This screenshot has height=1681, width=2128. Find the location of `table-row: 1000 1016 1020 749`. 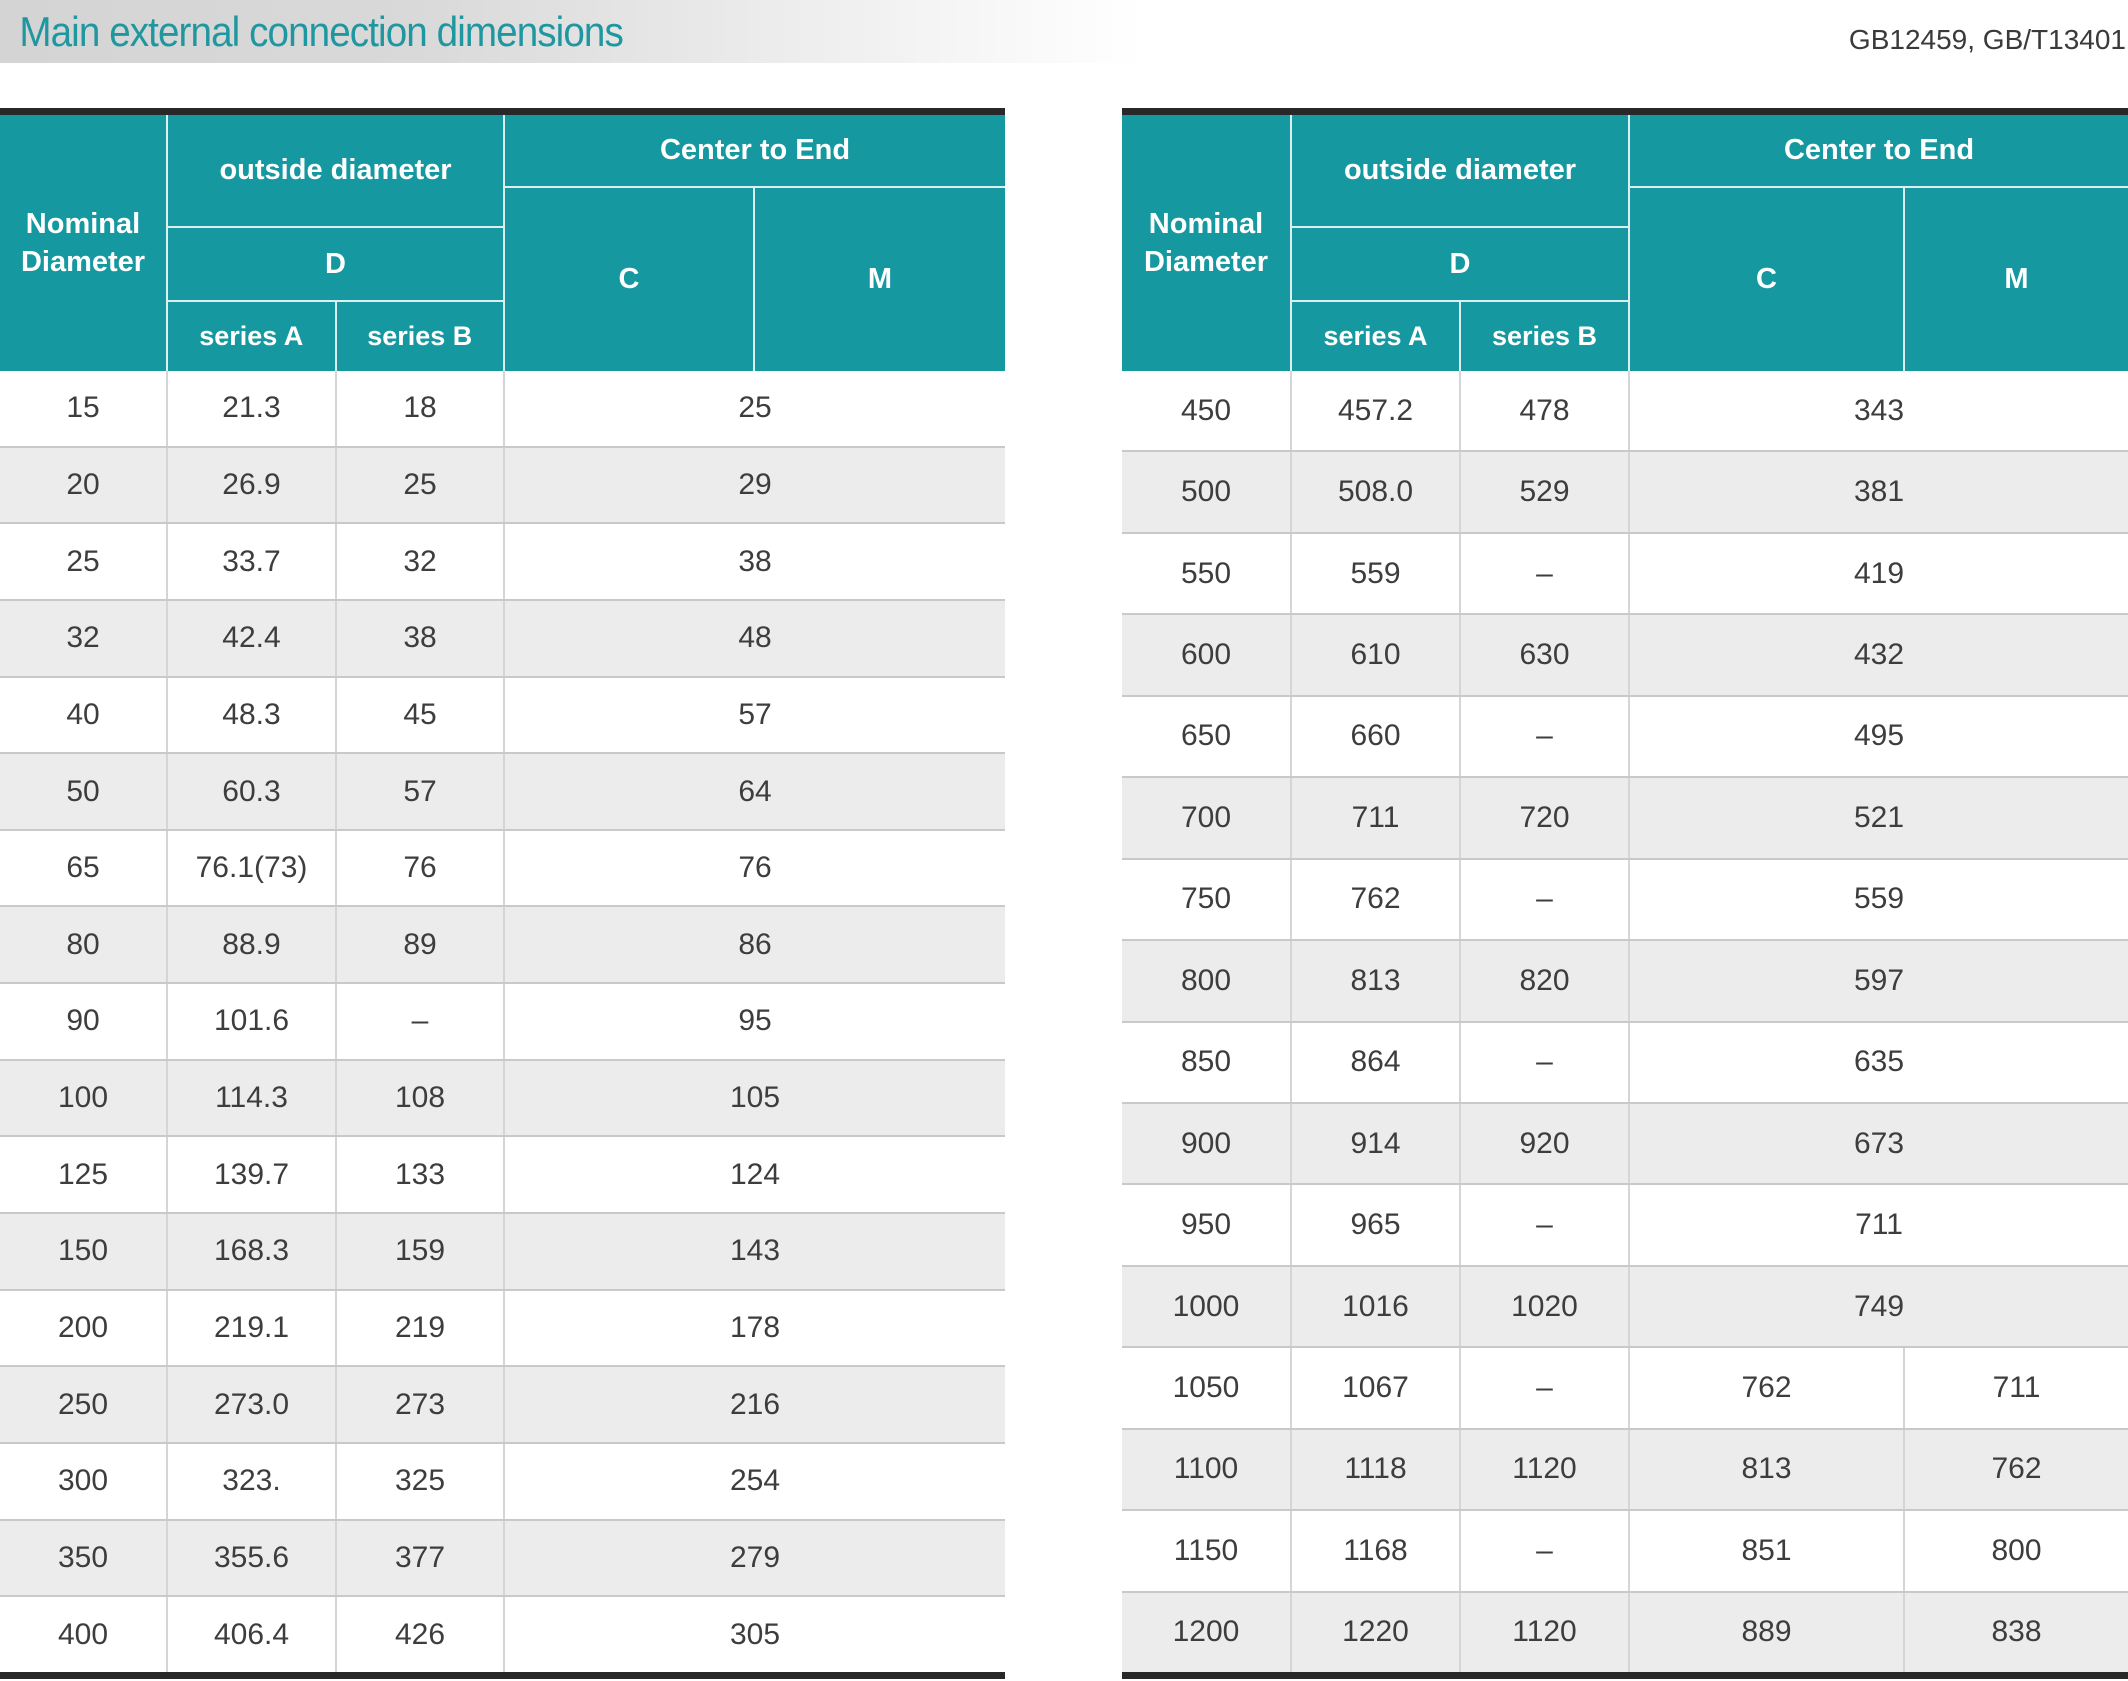

table-row: 1000 1016 1020 749 is located at coordinates (1625, 1305).